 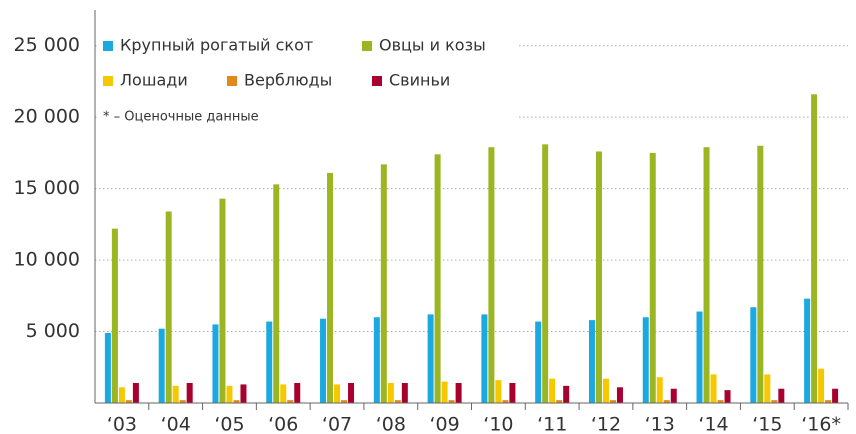 I want to click on x-tick-label: ‘13, so click(x=660, y=424).